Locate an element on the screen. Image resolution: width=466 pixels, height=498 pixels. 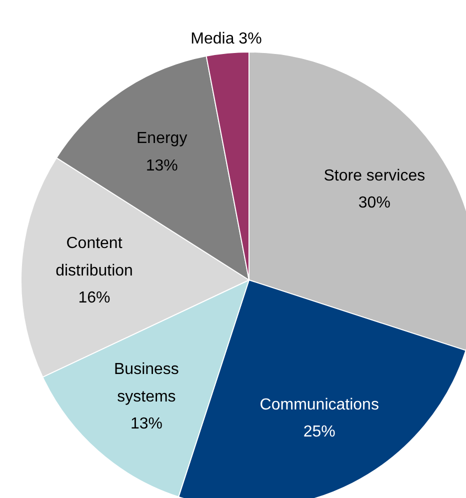
data-label: 30% is located at coordinates (374, 202).